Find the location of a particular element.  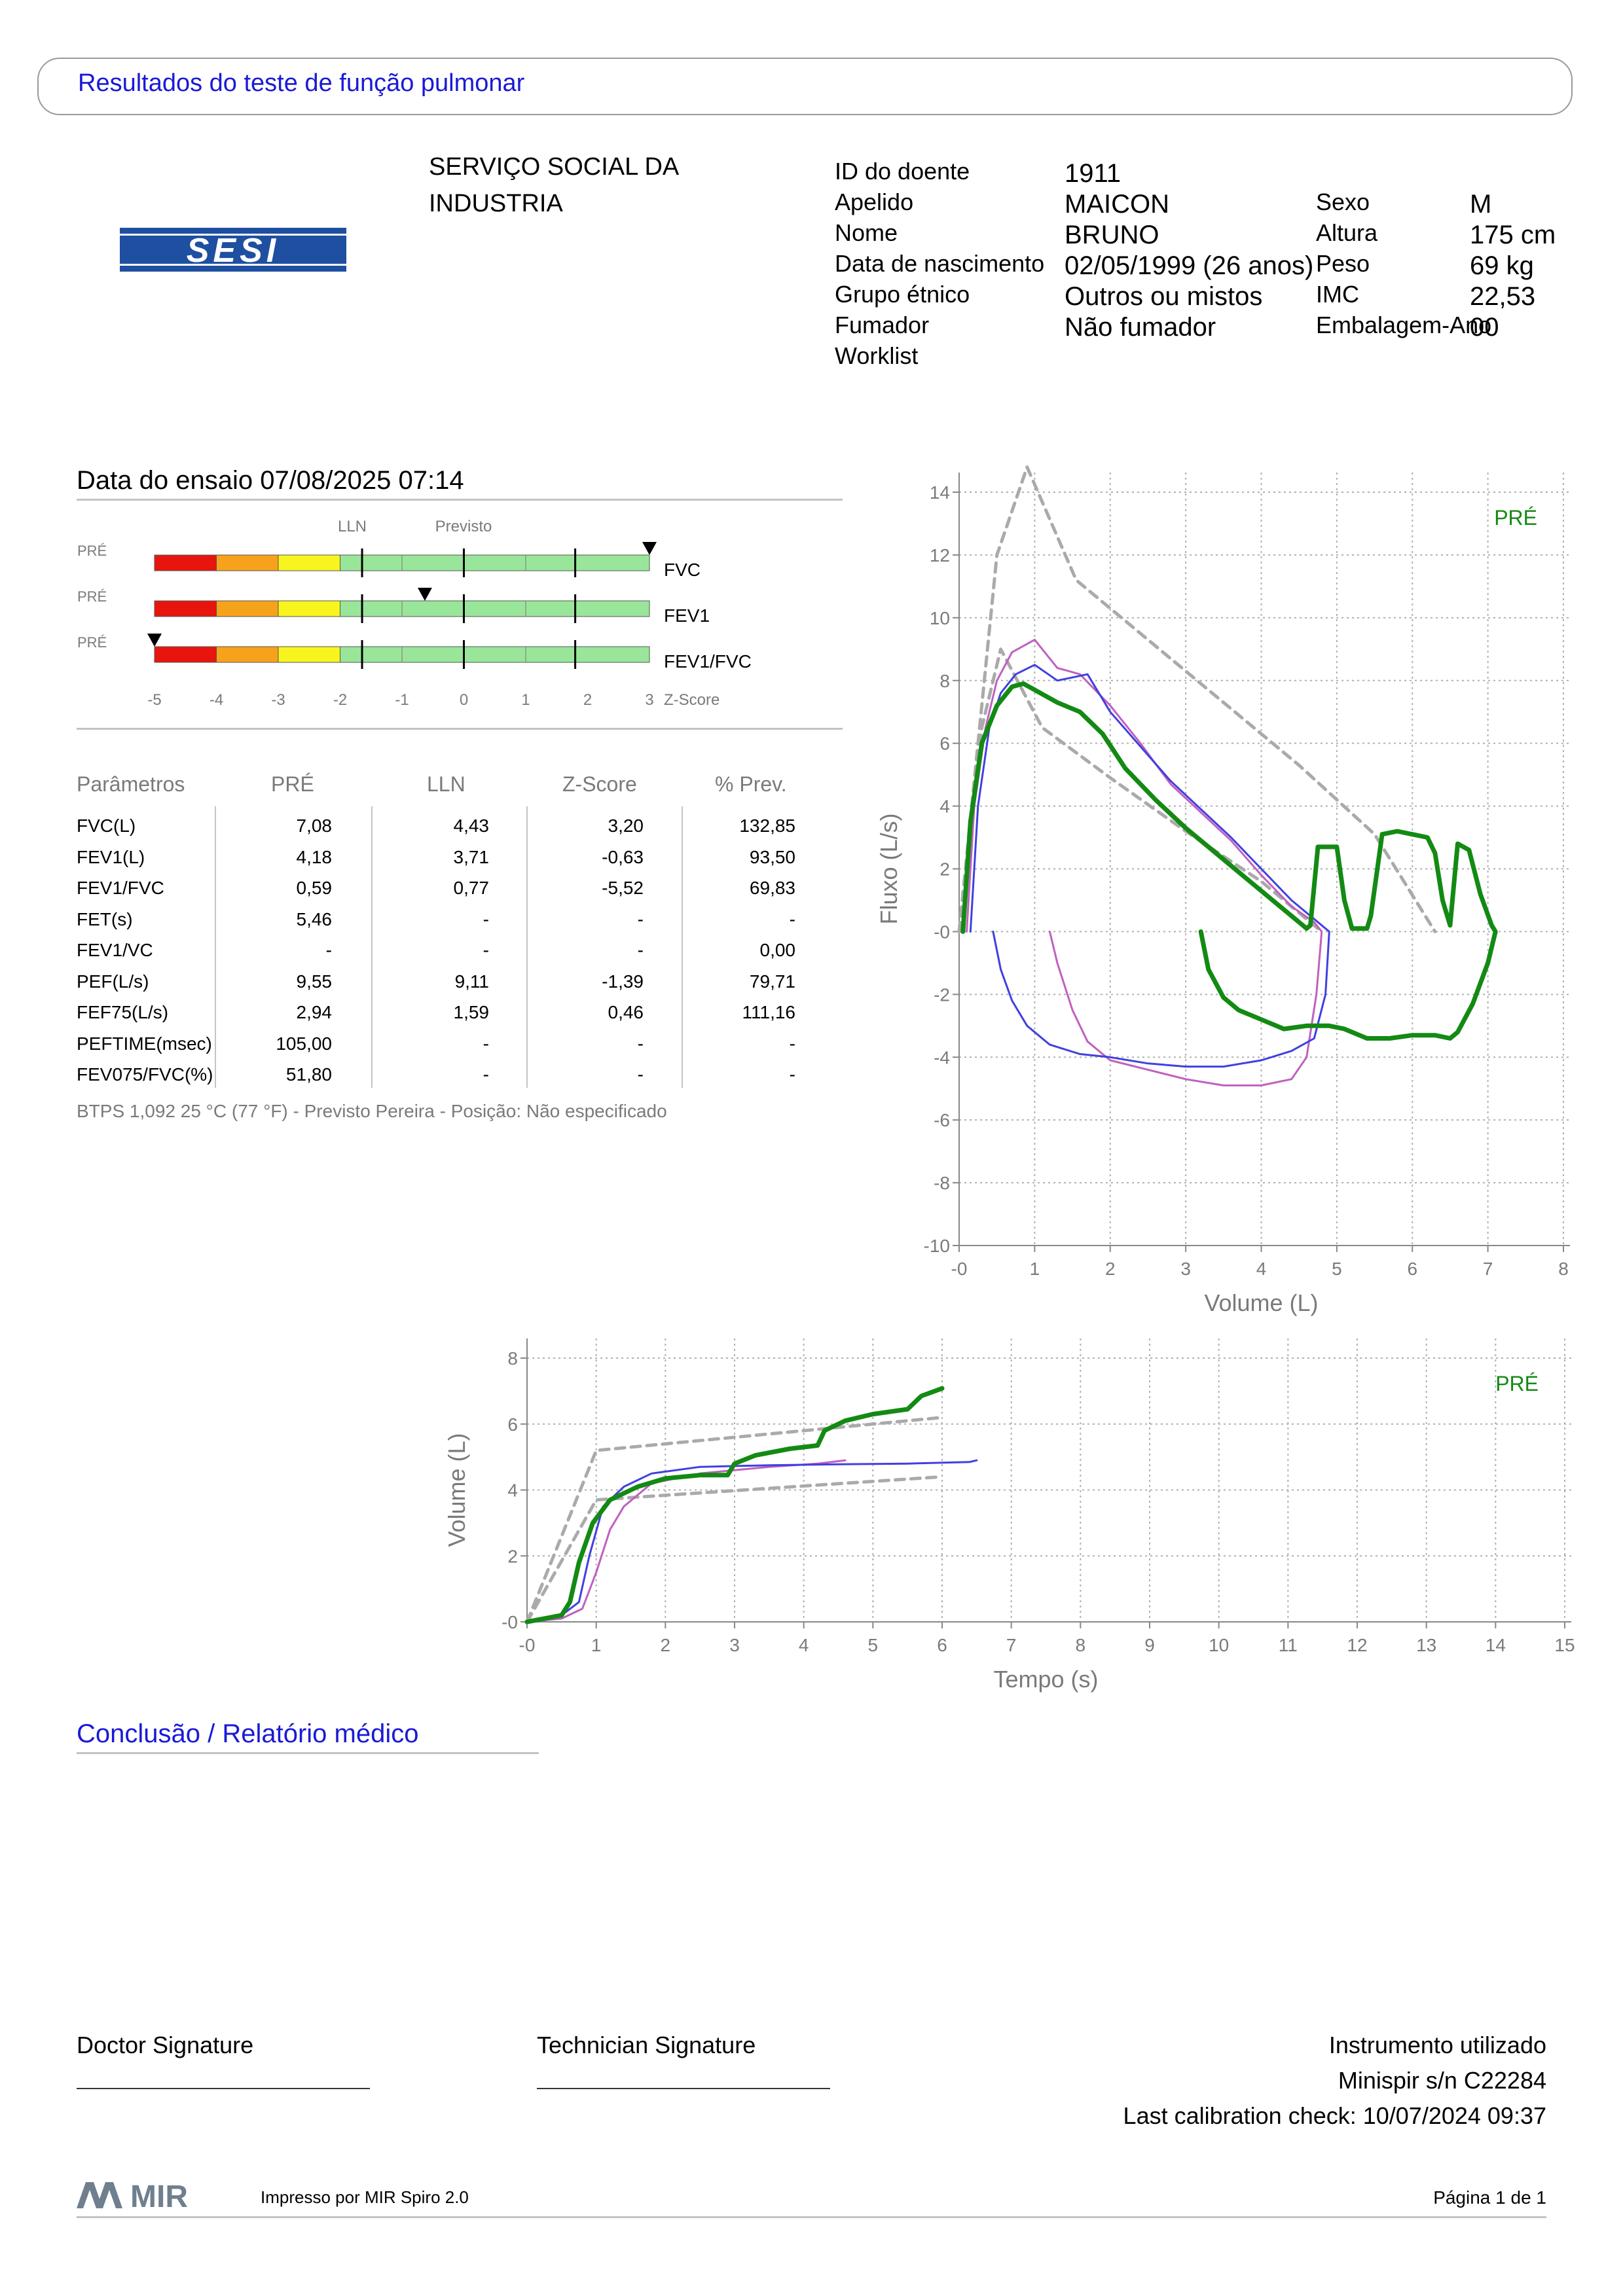

param-lln: 3,71 is located at coordinates (471, 856).